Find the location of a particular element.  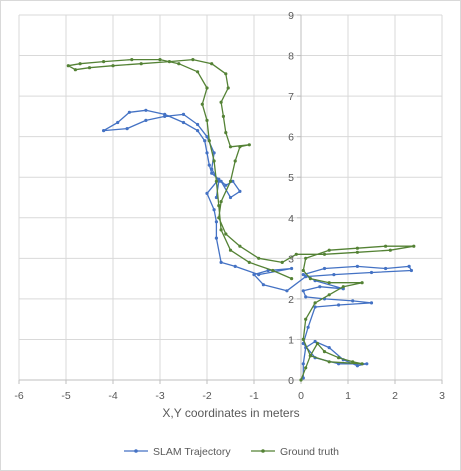

x-tick-label: -3 is located at coordinates (159, 396).